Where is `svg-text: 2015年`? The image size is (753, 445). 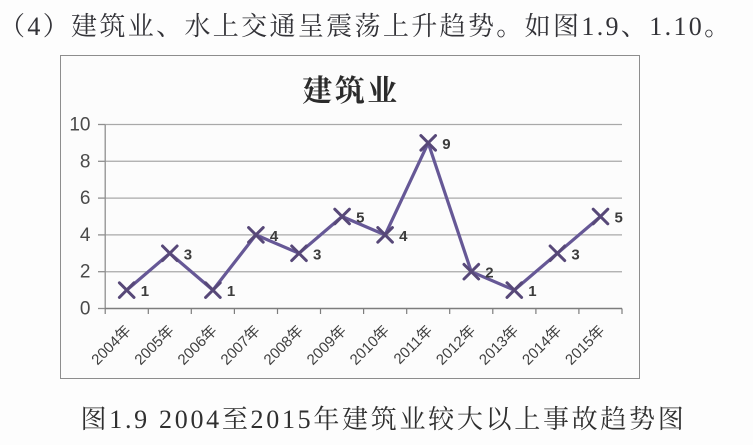 svg-text: 2015年 is located at coordinates (585, 345).